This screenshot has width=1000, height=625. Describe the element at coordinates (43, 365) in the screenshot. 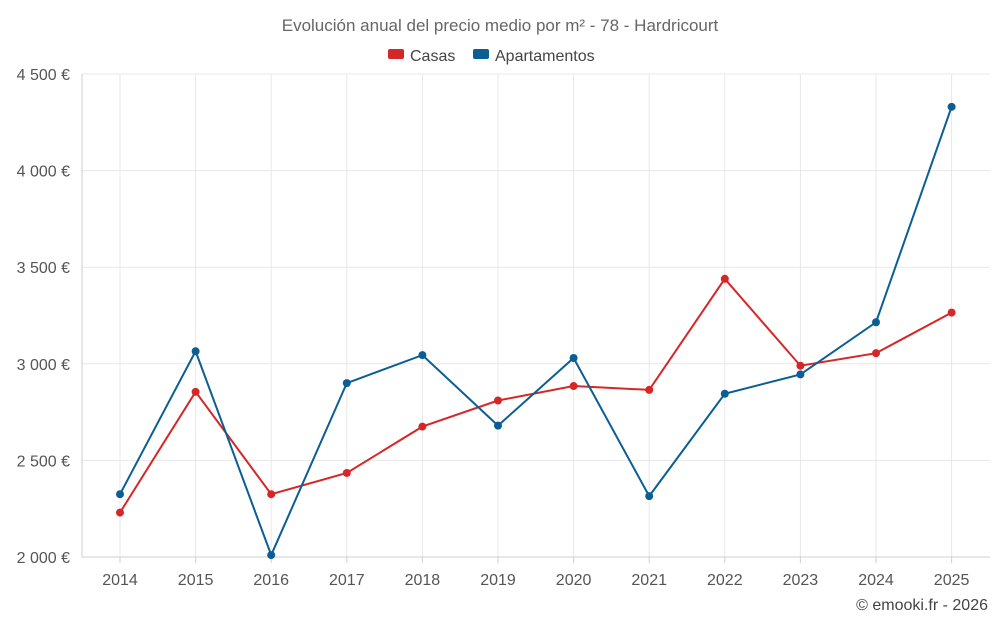

I see `y-tick-label: 3 000 €` at that location.